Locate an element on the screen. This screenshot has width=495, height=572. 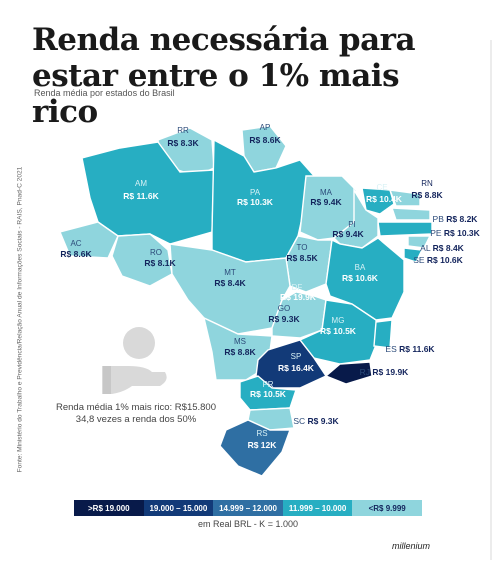
state-value-pi: R$ 9.4K is located at coordinates (348, 234).